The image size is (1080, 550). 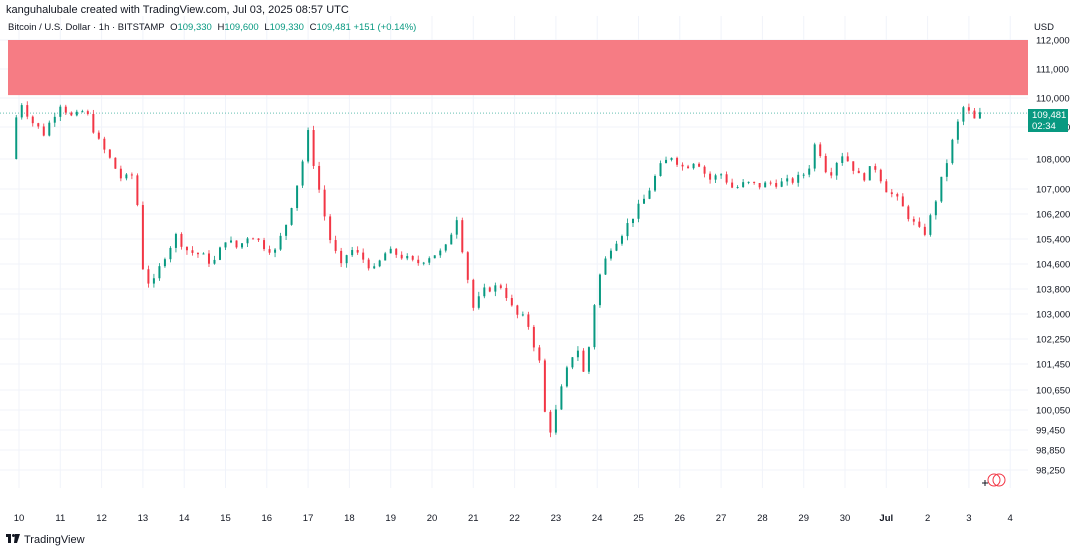 I want to click on time-tick-label: 20, so click(x=432, y=518).